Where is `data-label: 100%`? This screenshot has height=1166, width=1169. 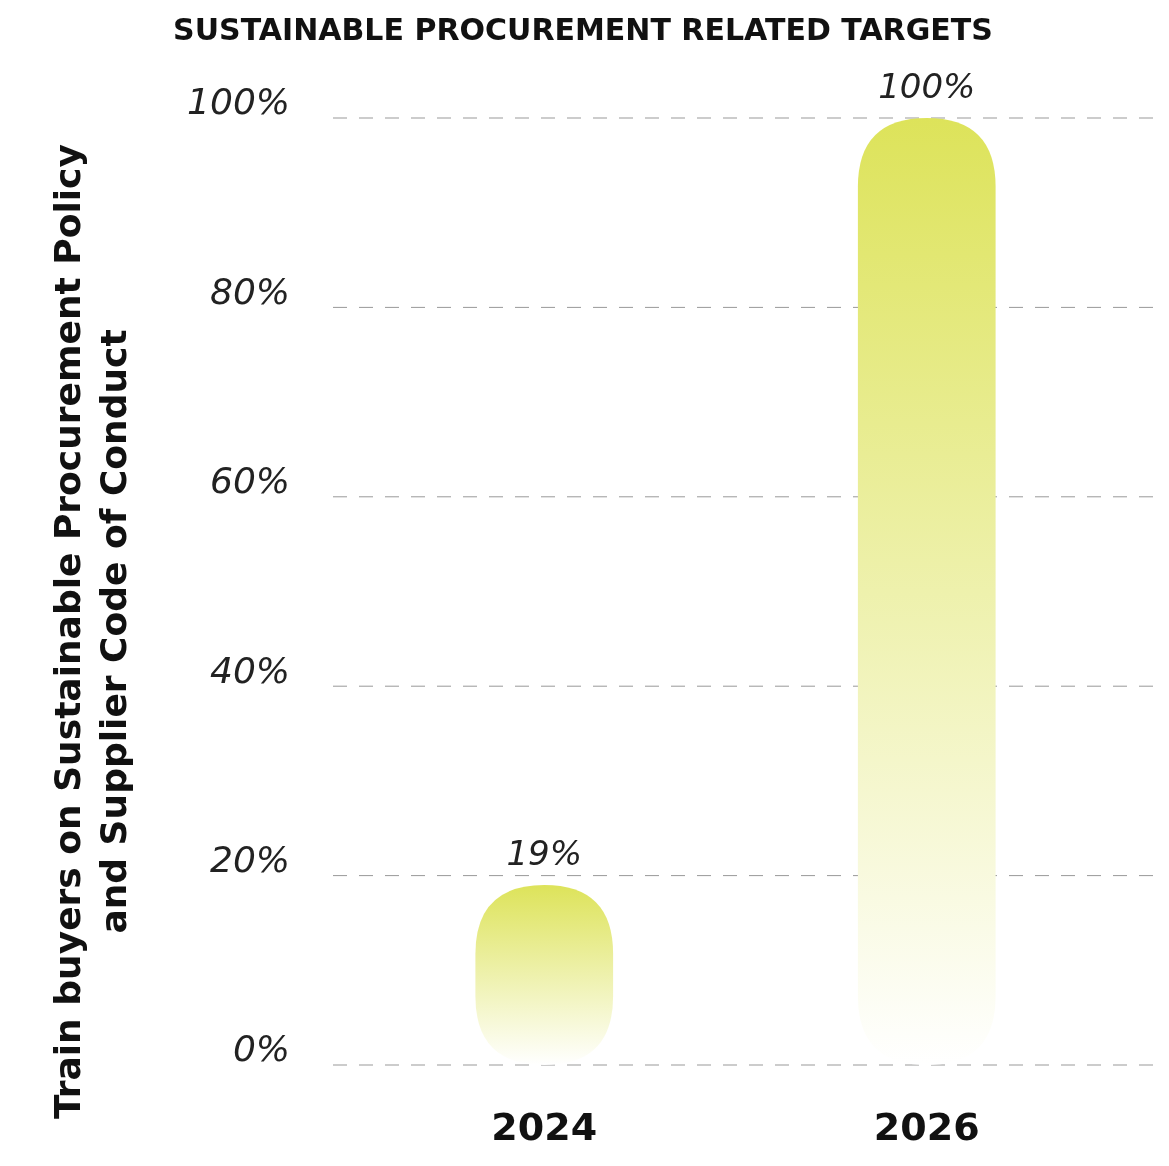 data-label: 100% is located at coordinates (927, 86).